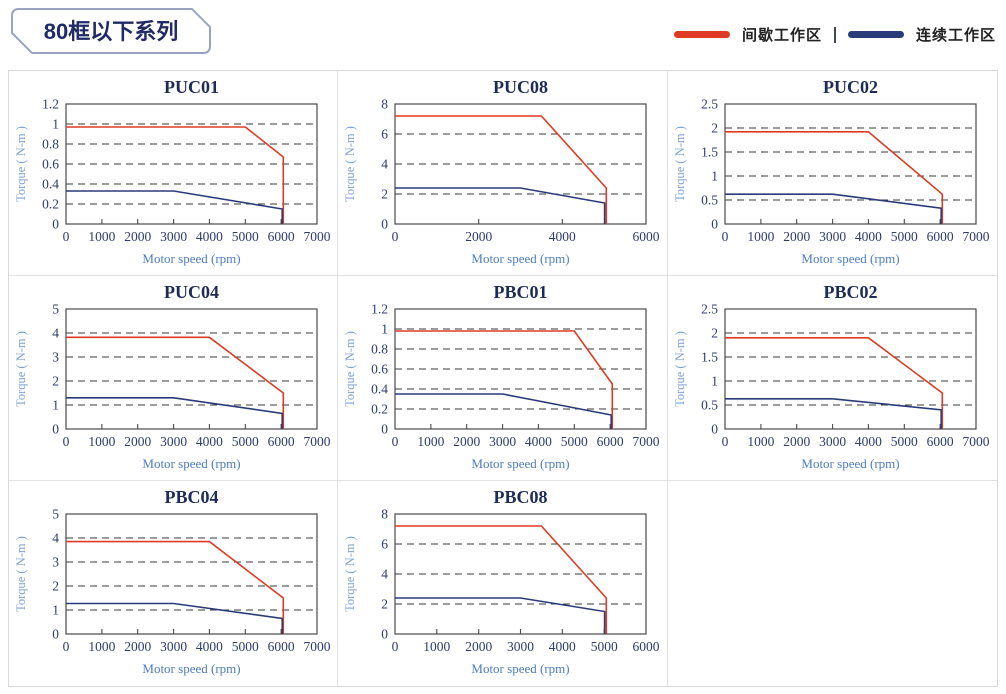 This screenshot has height=694, width=1006. Describe the element at coordinates (875, 34) in the screenshot. I see `continuous-line-swatch` at that location.